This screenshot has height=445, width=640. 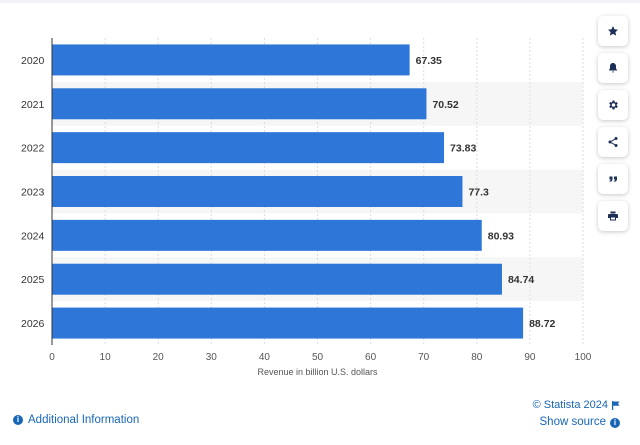 What do you see at coordinates (33, 61) in the screenshot?
I see `y-tick-label: 2020` at bounding box center [33, 61].